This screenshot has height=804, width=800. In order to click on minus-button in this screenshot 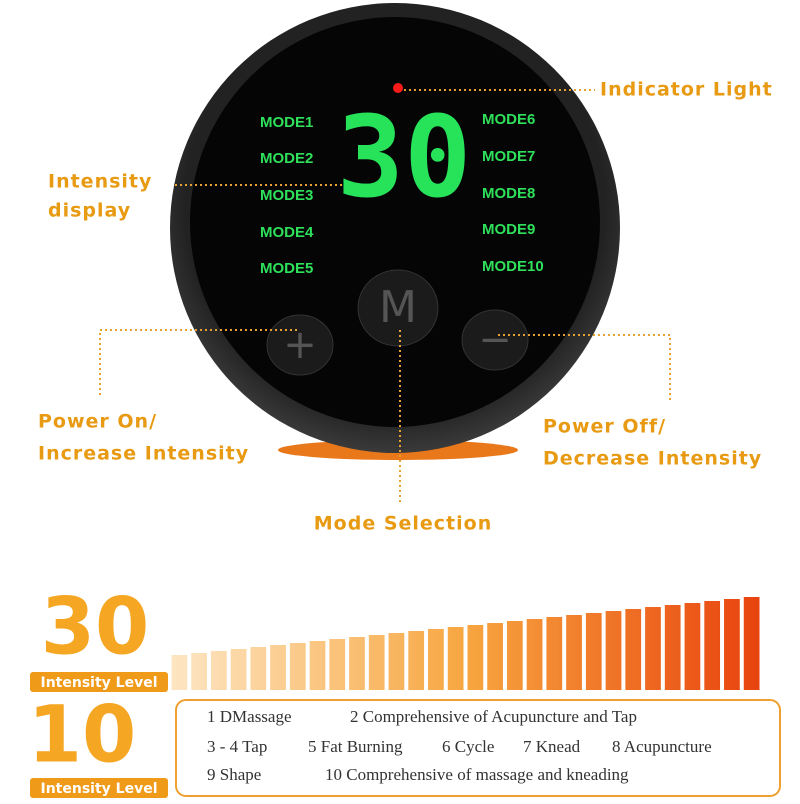, I will do `click(495, 340)`.